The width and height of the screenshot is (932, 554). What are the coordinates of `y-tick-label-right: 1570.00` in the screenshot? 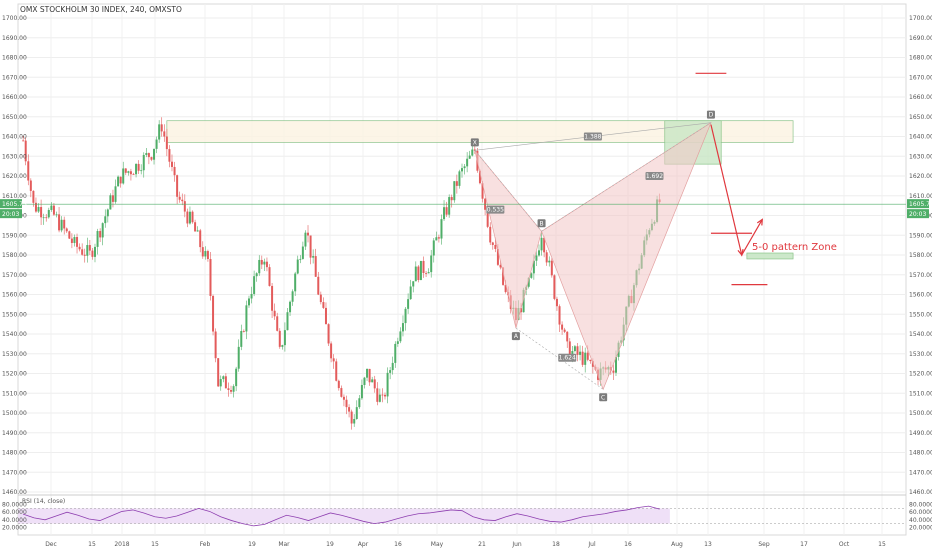 It's located at (920, 275).